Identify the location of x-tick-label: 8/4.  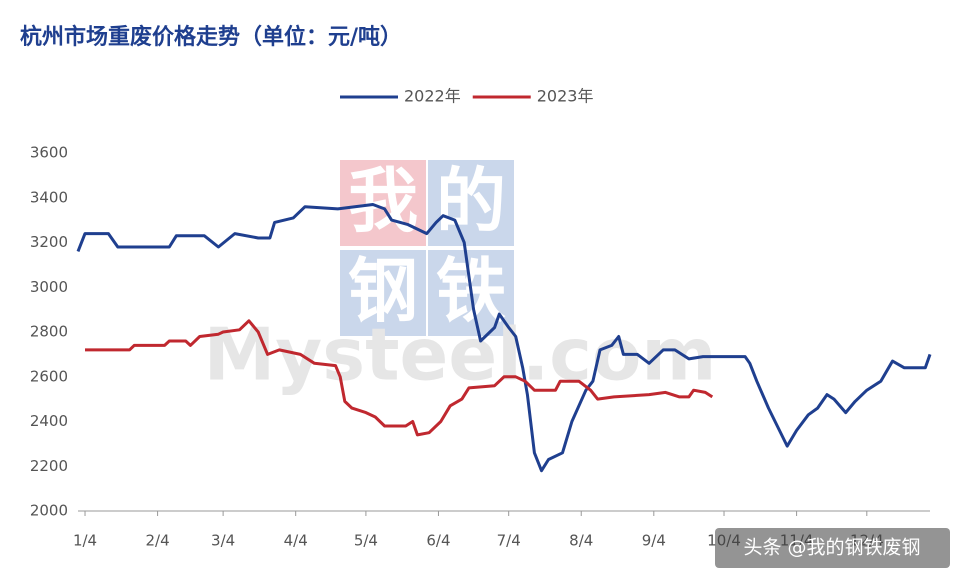
(581, 541).